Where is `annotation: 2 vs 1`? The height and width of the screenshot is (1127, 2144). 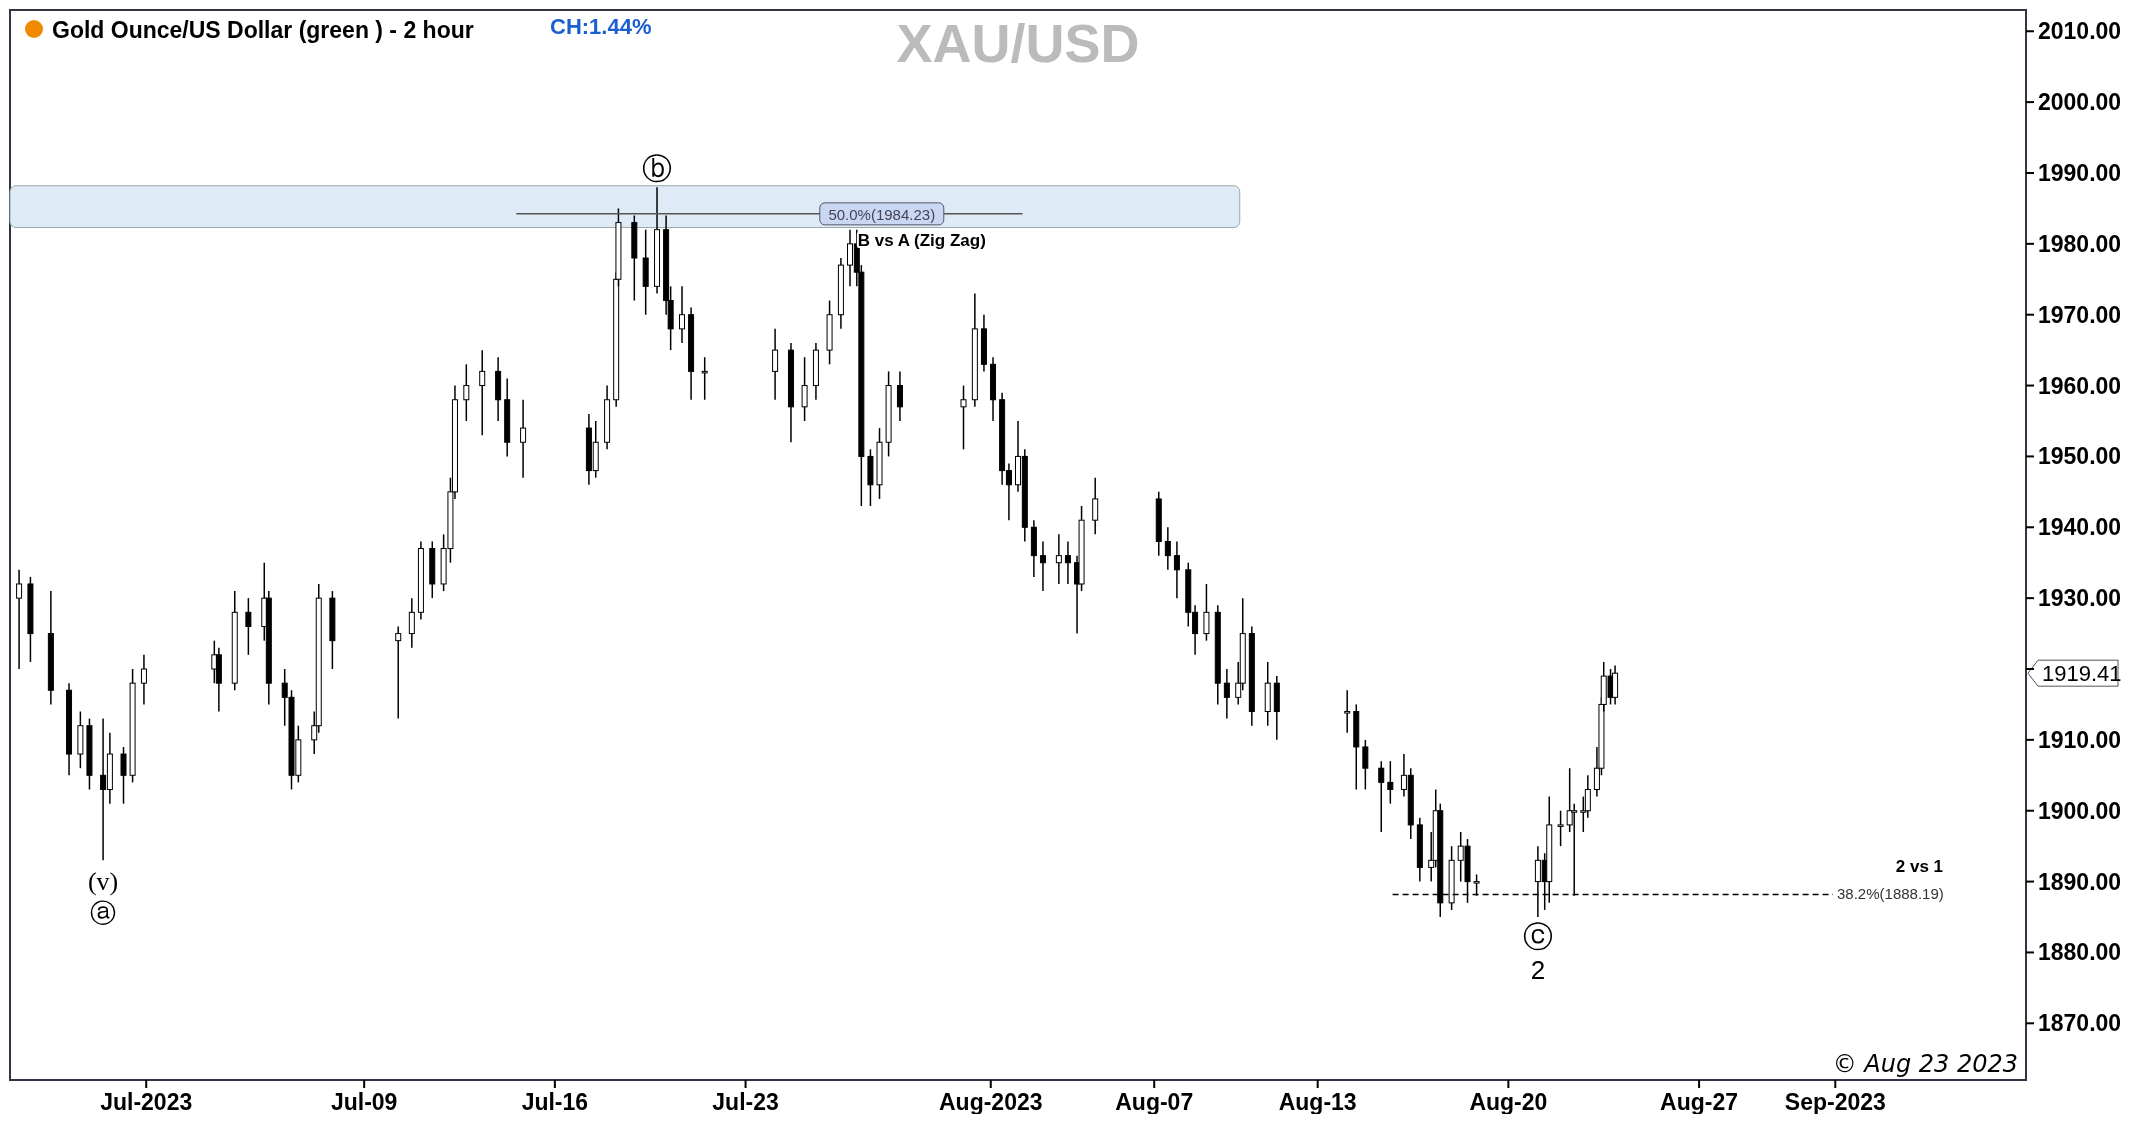 annotation: 2 vs 1 is located at coordinates (1919, 867).